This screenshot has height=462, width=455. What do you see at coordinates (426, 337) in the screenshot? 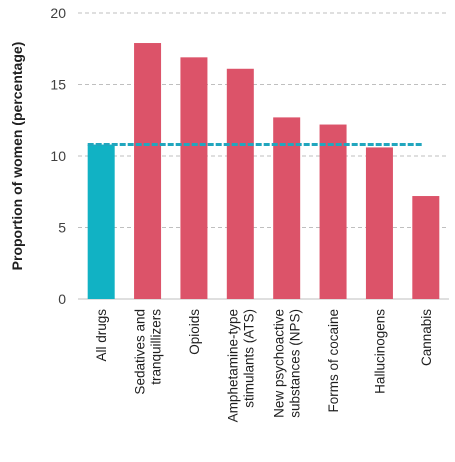
I see `x-tick-label: Cannabis` at bounding box center [426, 337].